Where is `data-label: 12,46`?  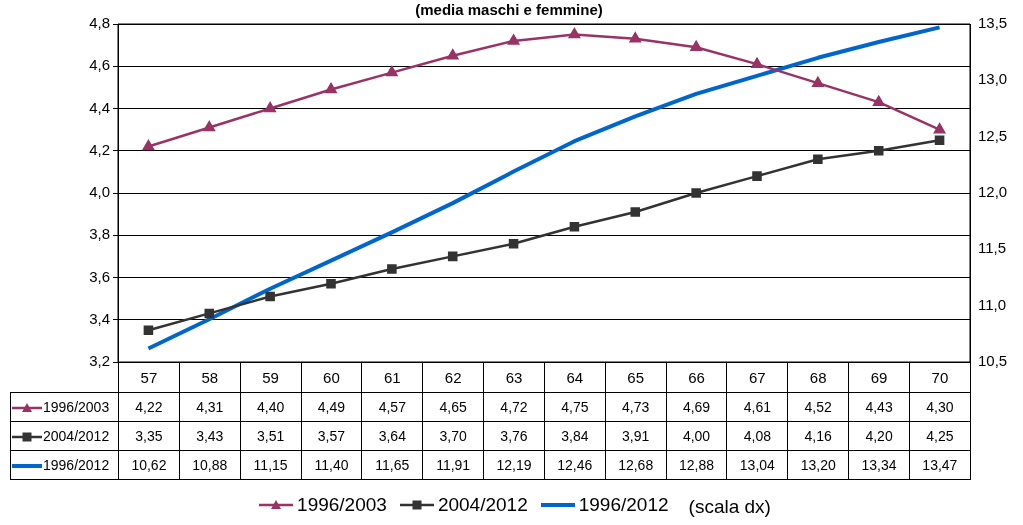
data-label: 12,46 is located at coordinates (575, 465).